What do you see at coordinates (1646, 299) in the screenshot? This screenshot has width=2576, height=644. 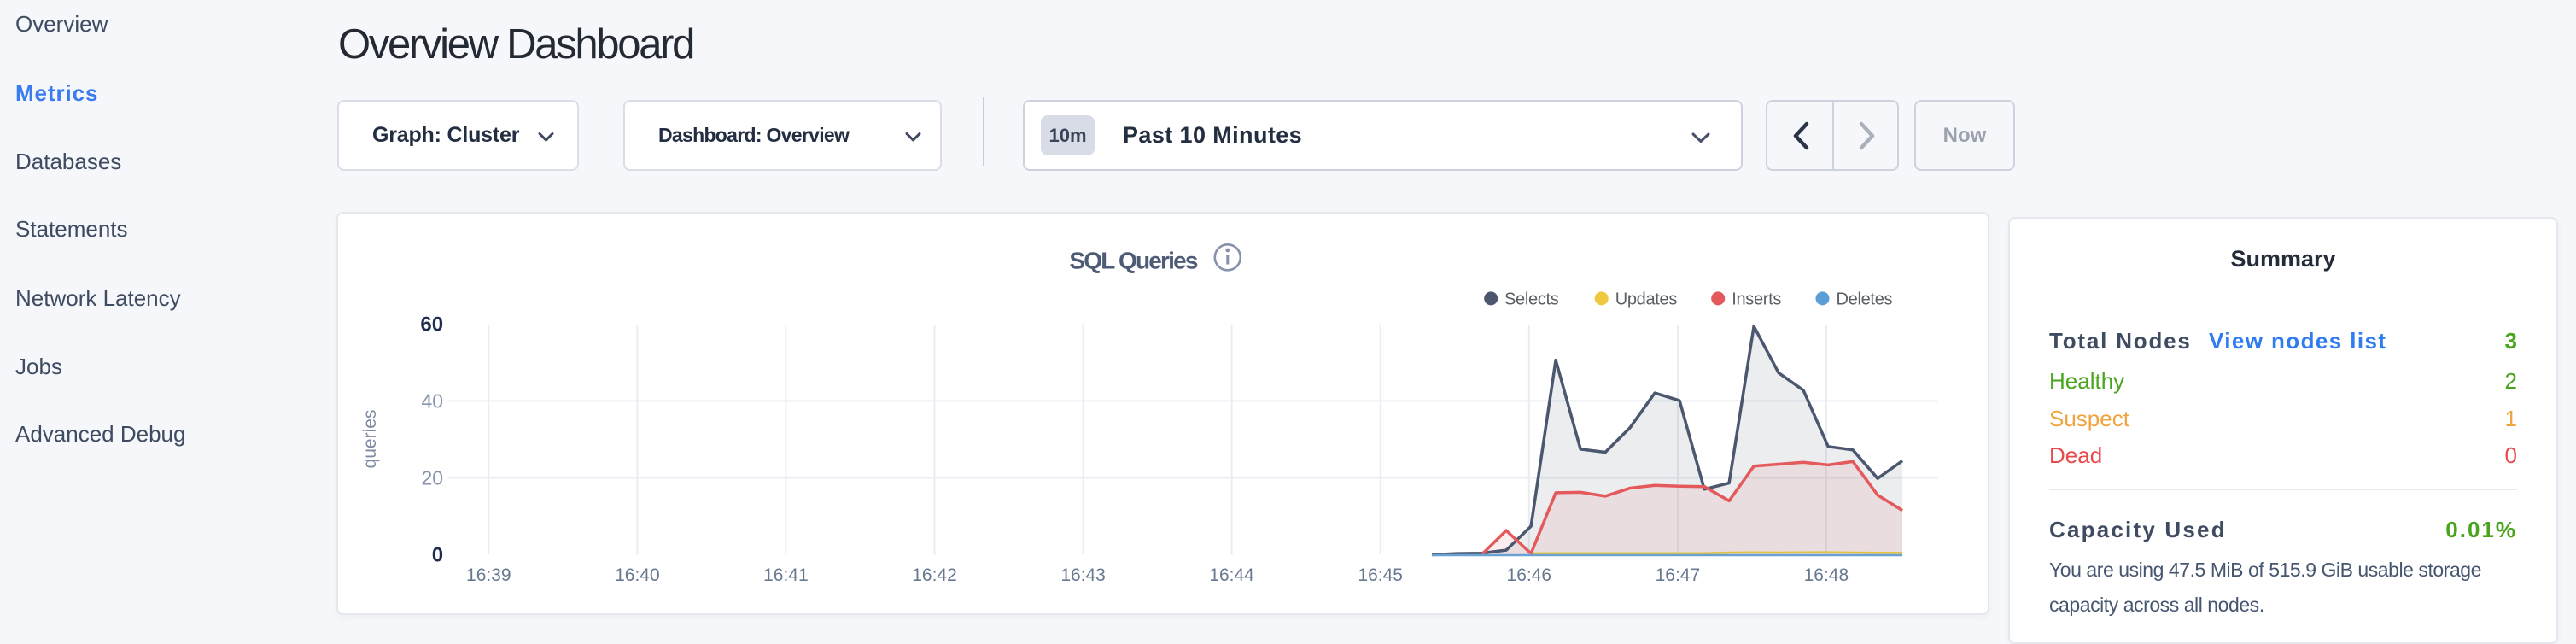 I see `svg-text: Updates` at bounding box center [1646, 299].